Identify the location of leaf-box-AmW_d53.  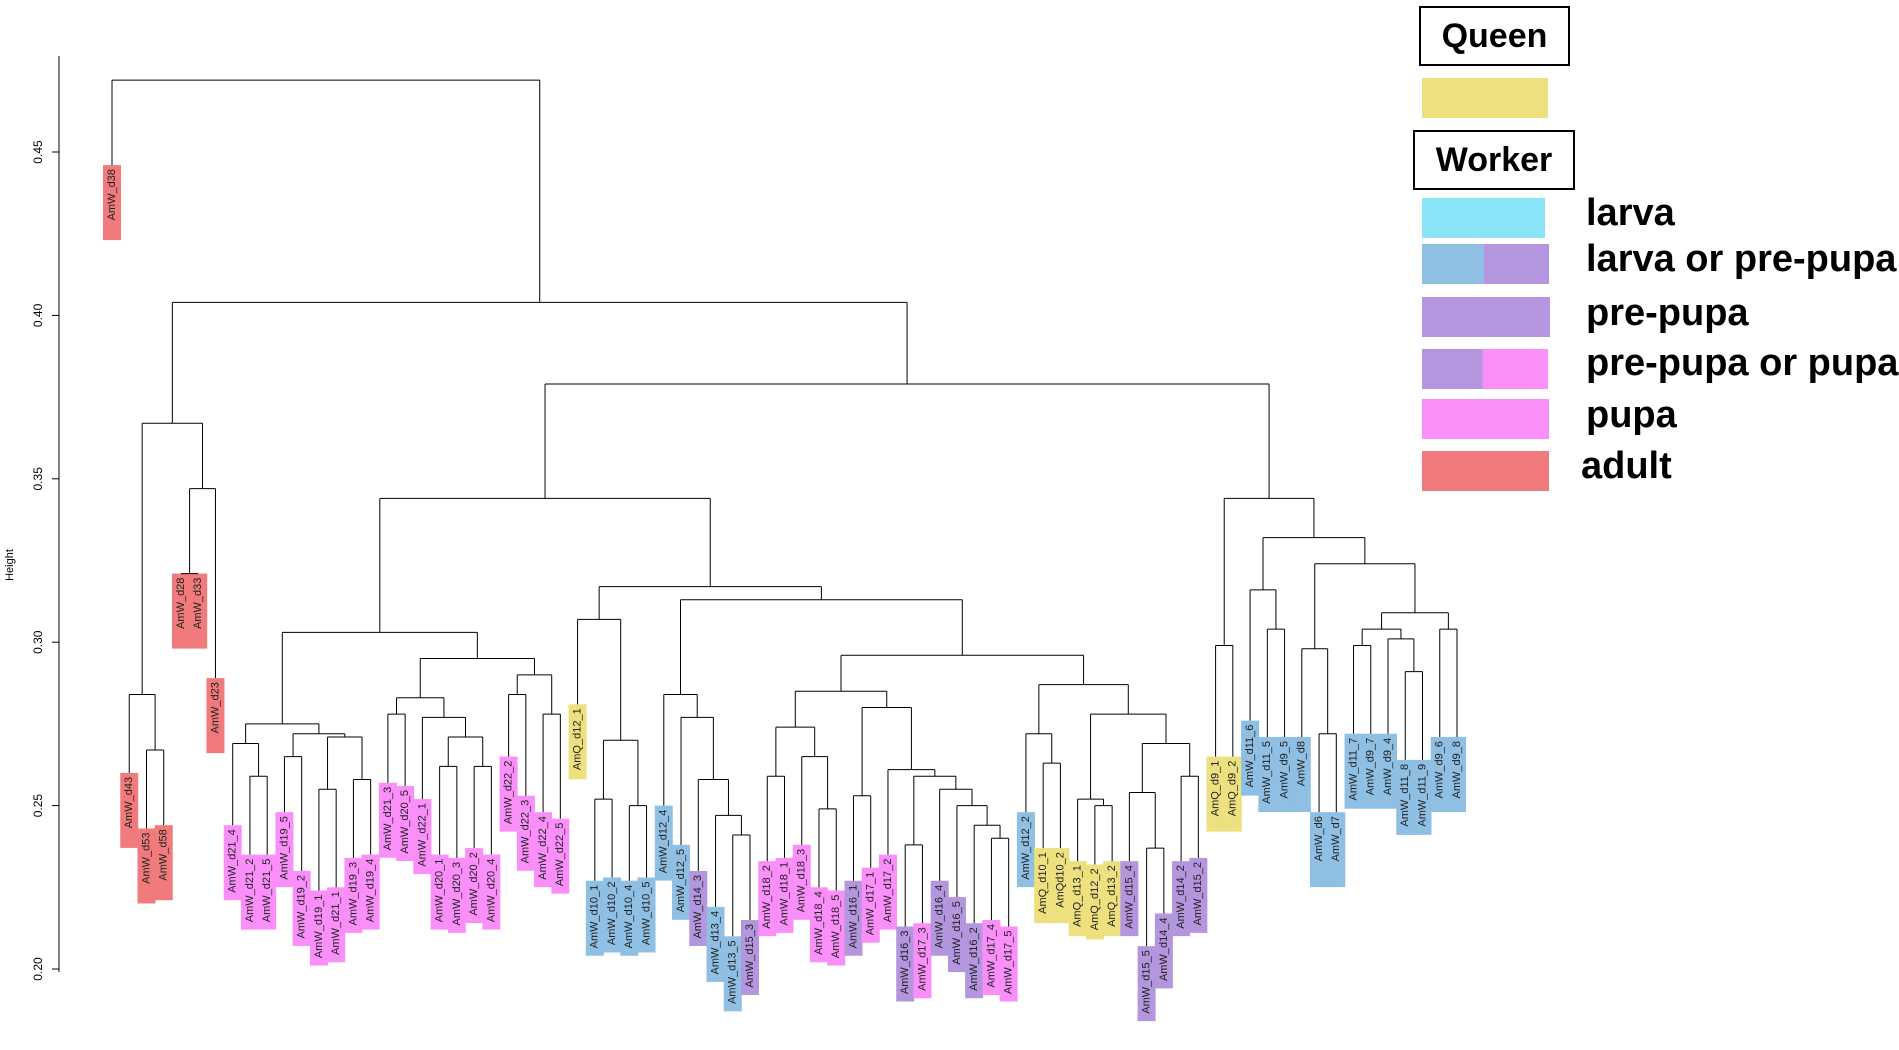
(146, 866).